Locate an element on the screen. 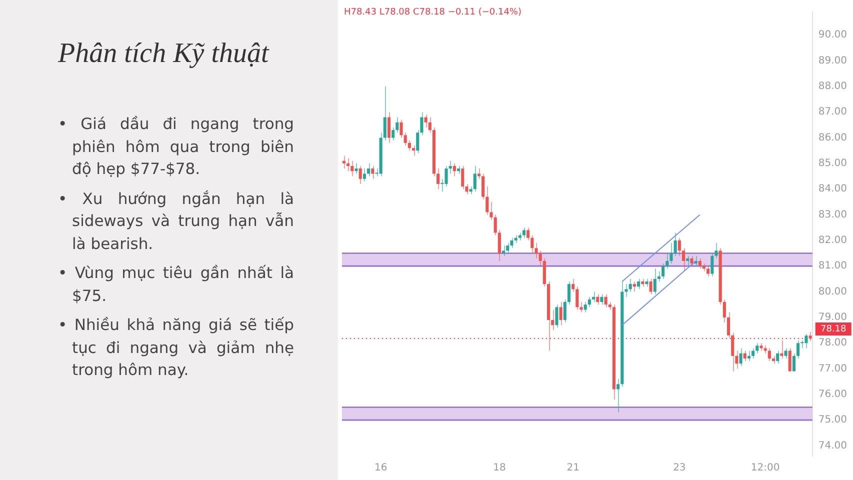 The image size is (853, 480). text: Phân tích Kỹ thuật is located at coordinates (163, 54).